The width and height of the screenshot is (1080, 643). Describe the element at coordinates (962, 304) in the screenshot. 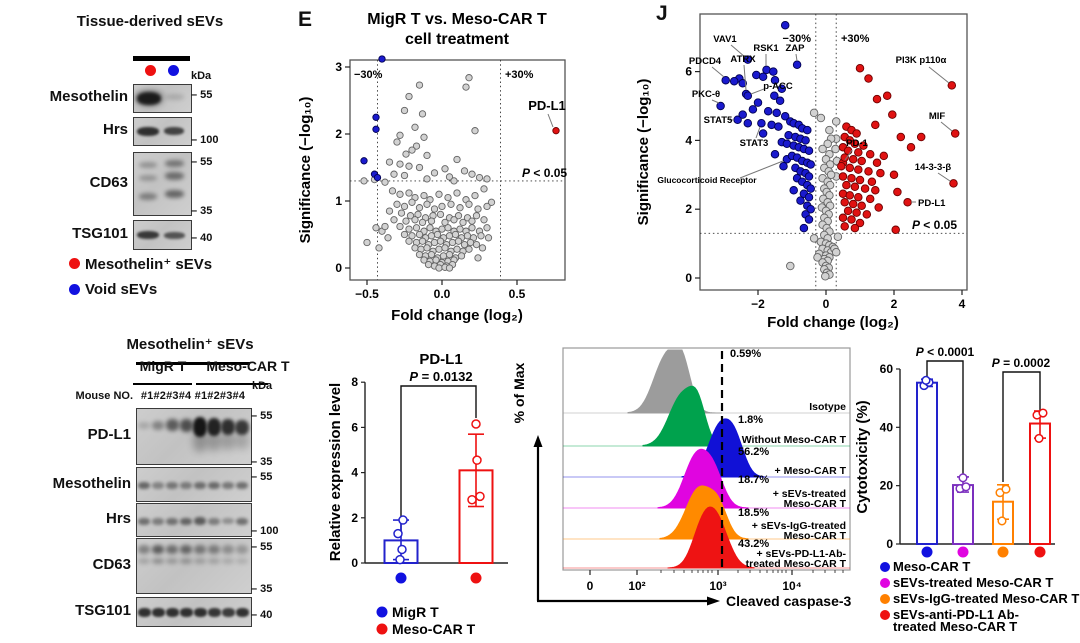

I see `x-tick-label: 4` at that location.